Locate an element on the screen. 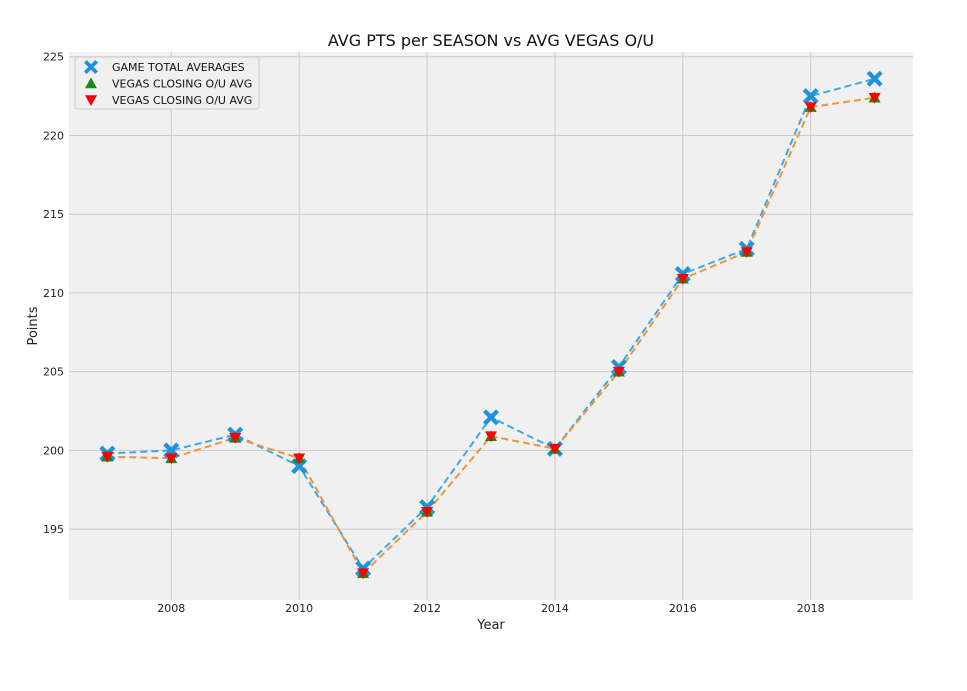  y-tick-label: 220 is located at coordinates (53, 135).